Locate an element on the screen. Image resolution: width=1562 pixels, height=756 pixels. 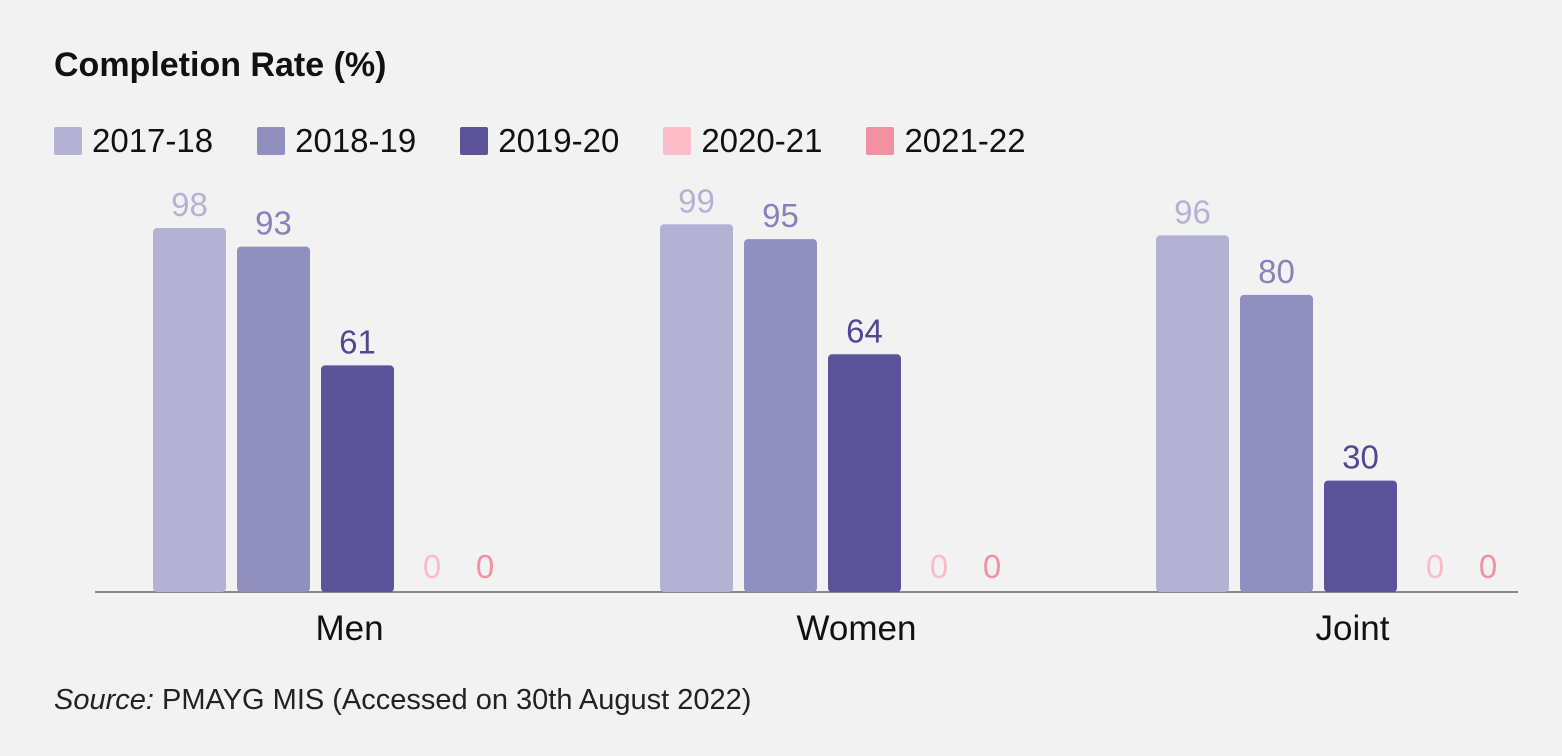
data-label-women-2020-21: 0 is located at coordinates (939, 566).